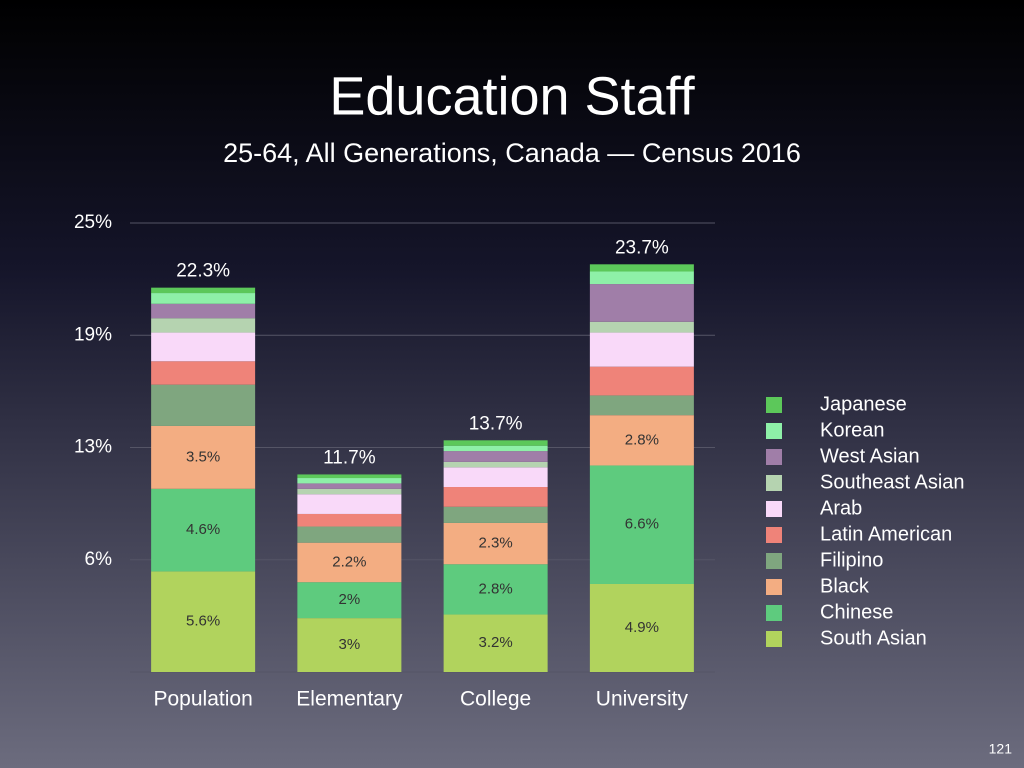 This screenshot has width=1024, height=768. Describe the element at coordinates (99, 559) in the screenshot. I see `y-tick-label: 6%` at that location.